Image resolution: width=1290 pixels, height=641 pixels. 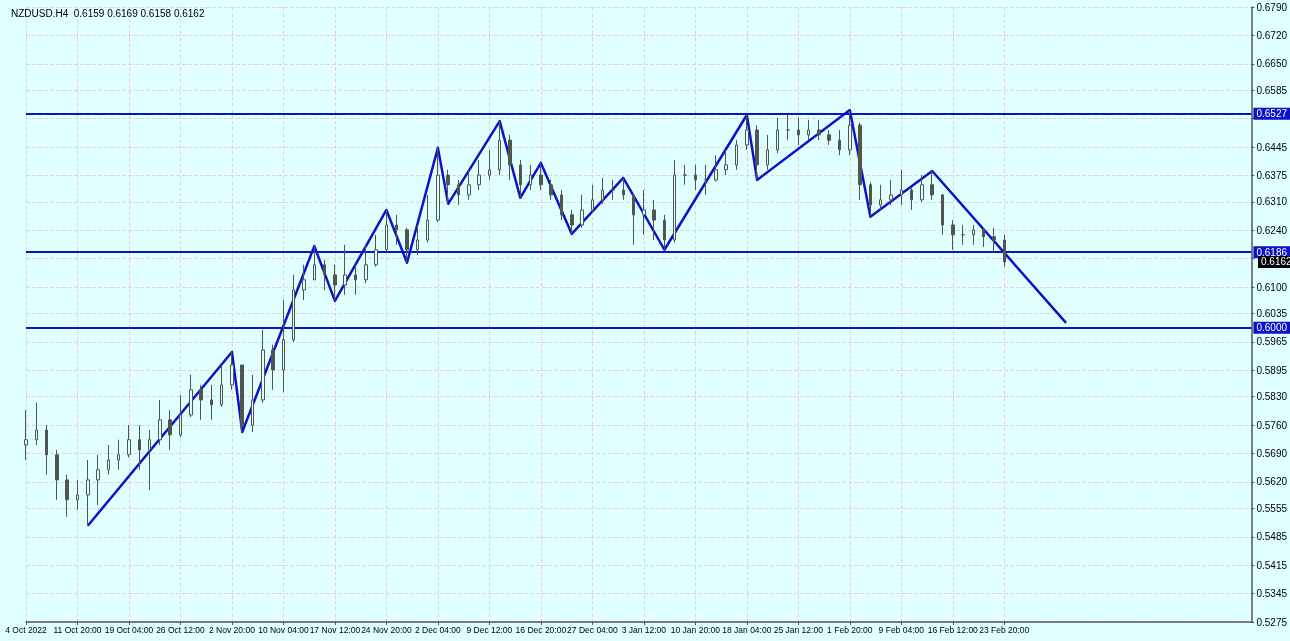 What do you see at coordinates (108, 13) in the screenshot?
I see `chart-title: NZDUSD.H4 0.6159 0.6169 0.6158 0.6162` at bounding box center [108, 13].